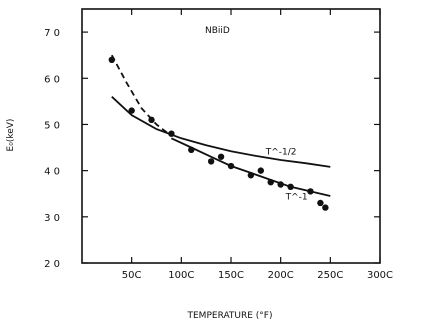 The width and height of the screenshot is (421, 326). Describe the element at coordinates (330, 275) in the screenshot. I see `x-tick-label-2500: 250C` at that location.